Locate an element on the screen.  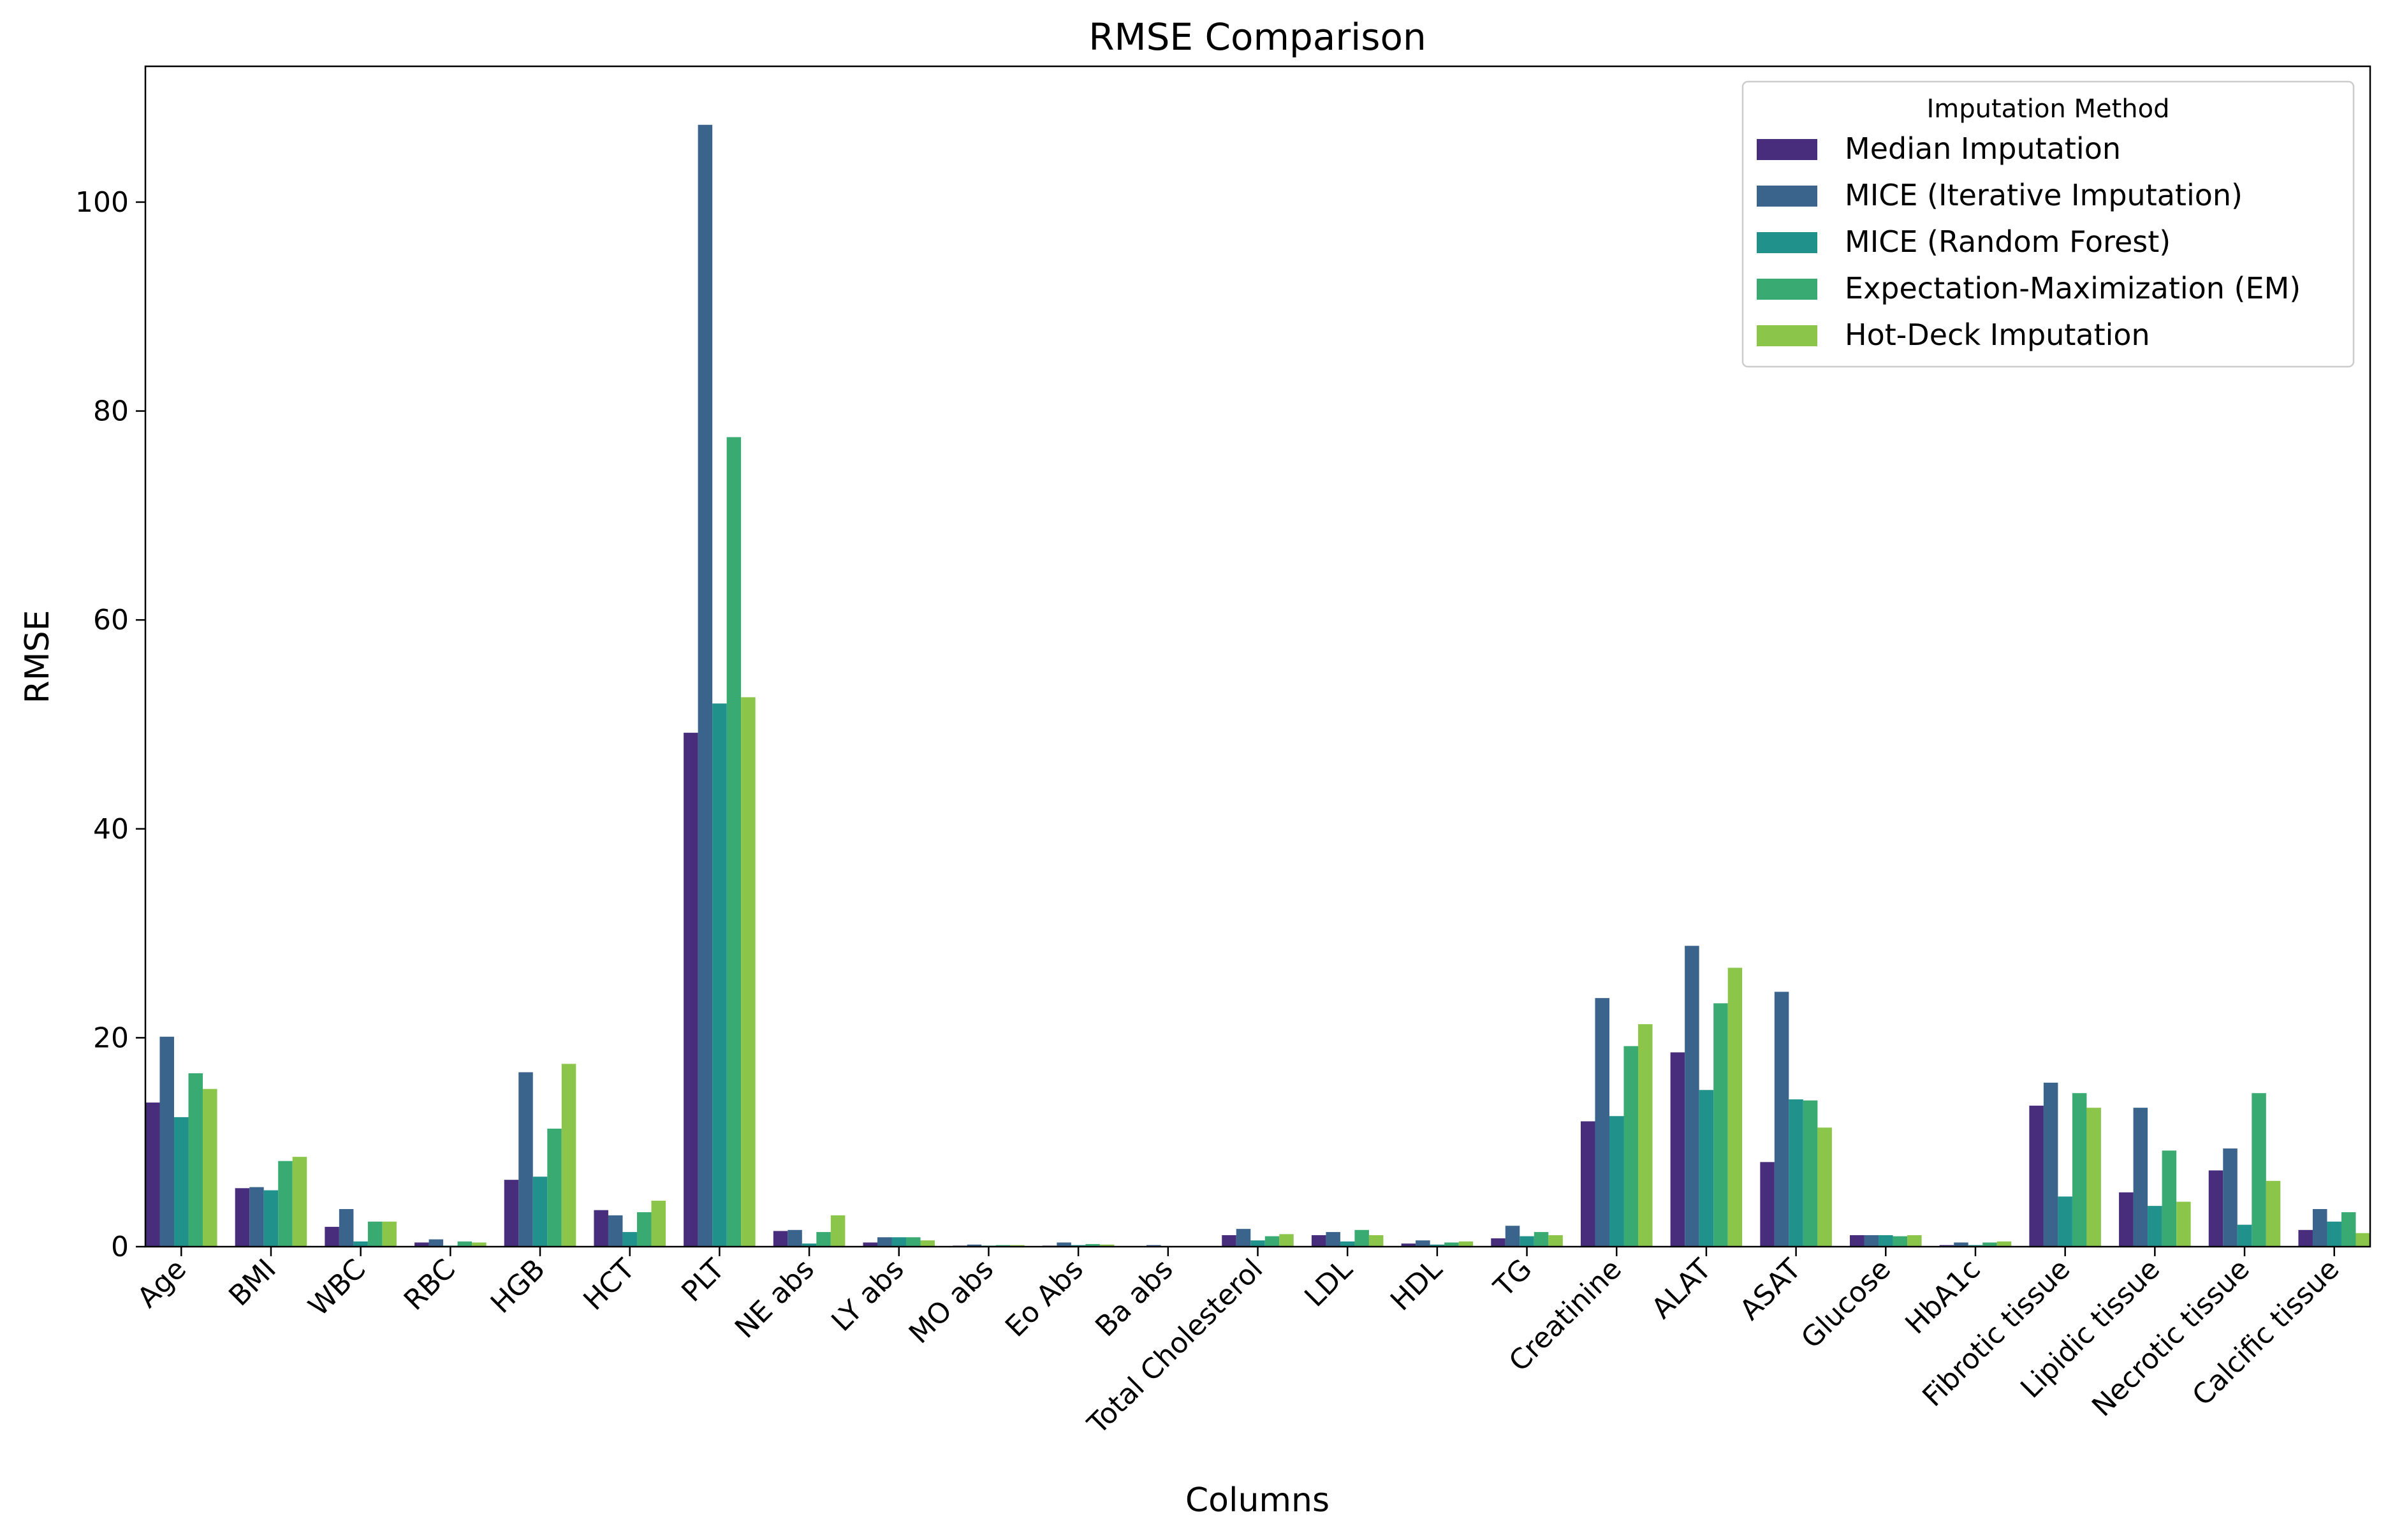
legend-box is located at coordinates (2048, 224).